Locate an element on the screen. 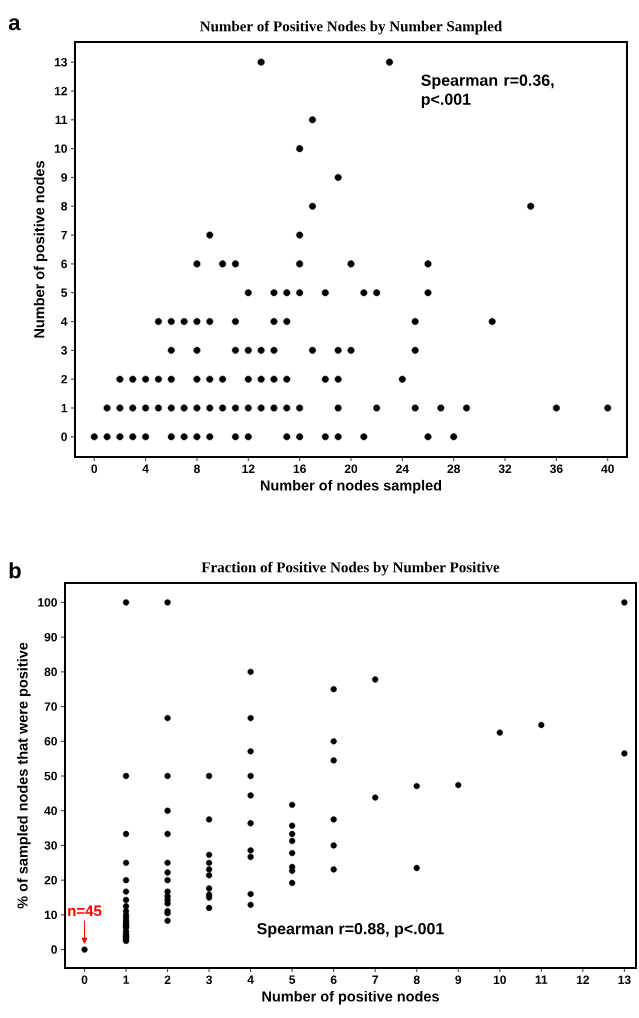 The width and height of the screenshot is (639, 1018). annotation: Spearman r=0.36, p<.001 is located at coordinates (487, 91).